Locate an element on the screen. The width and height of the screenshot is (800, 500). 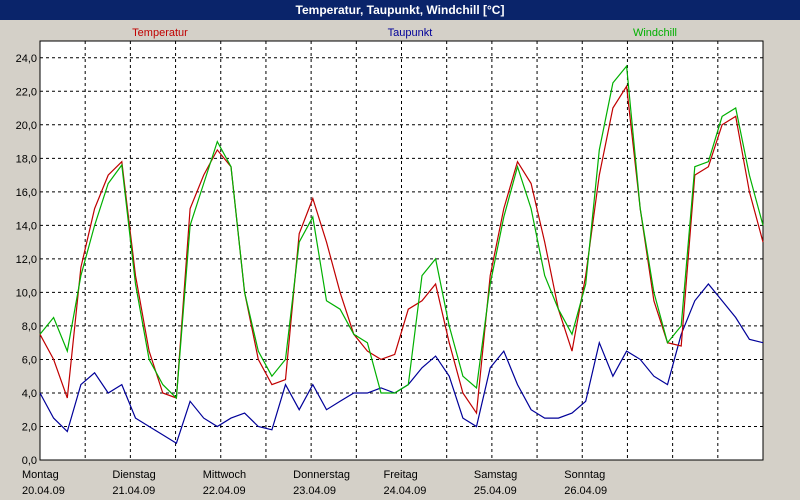
x-tick-date: 23.04.09 is located at coordinates (314, 491).